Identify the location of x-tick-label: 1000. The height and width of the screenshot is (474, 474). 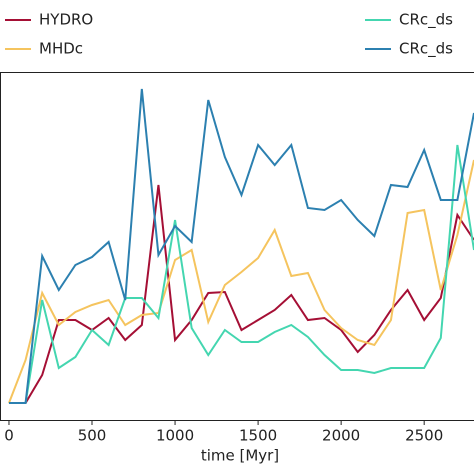
(175, 436).